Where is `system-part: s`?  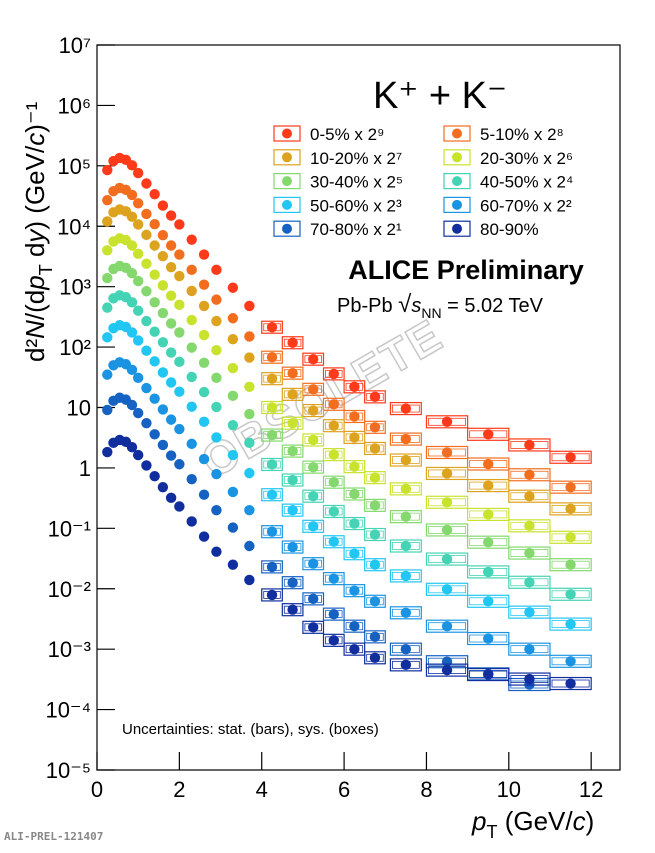 system-part: s is located at coordinates (416, 306).